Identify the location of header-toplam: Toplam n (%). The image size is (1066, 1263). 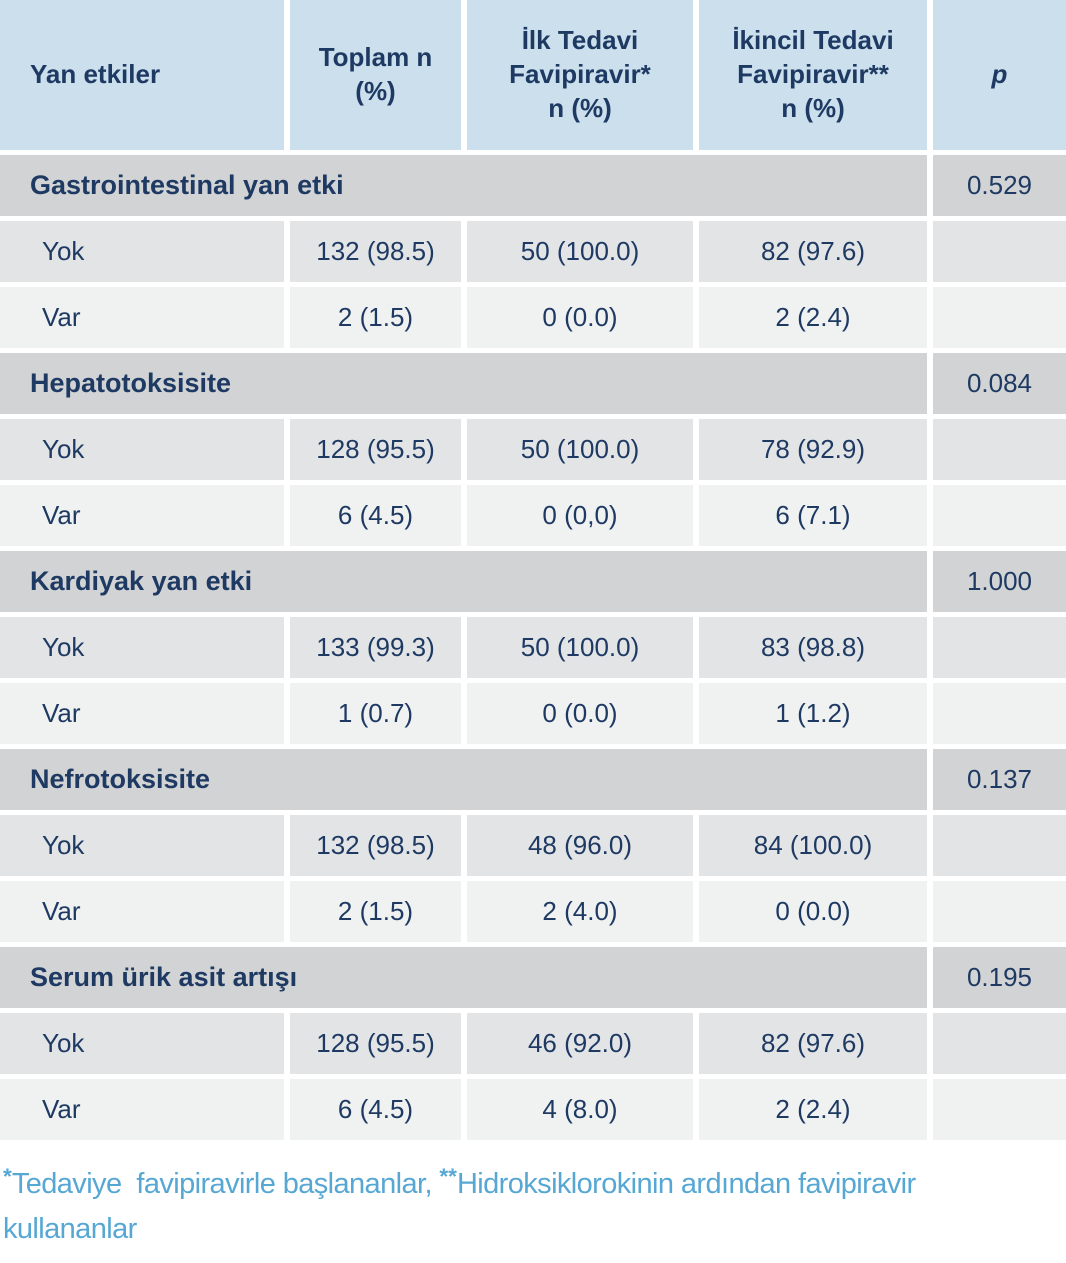
(375, 75).